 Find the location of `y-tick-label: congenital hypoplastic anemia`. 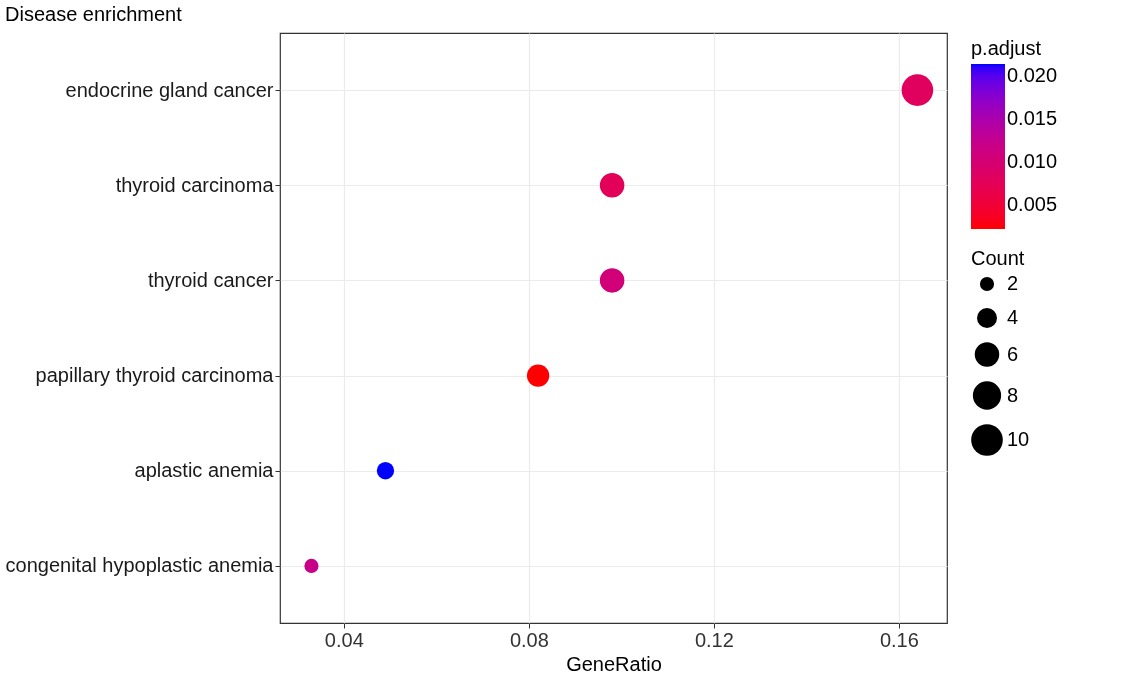

y-tick-label: congenital hypoplastic anemia is located at coordinates (140, 565).